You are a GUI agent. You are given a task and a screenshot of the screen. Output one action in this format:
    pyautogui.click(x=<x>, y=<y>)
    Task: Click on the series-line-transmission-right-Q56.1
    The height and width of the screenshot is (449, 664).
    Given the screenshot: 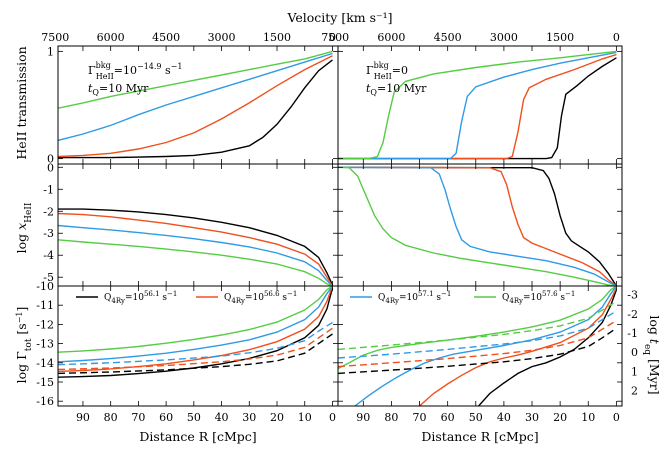 What is the action you would take?
    pyautogui.click(x=477, y=108)
    